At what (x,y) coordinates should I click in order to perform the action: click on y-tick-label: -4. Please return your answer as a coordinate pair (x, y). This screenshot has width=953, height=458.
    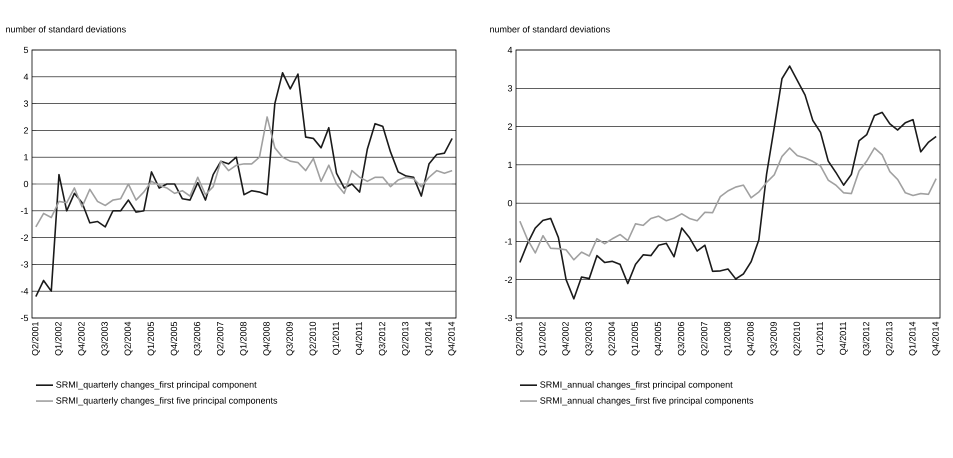
    Looking at the image, I should click on (24, 291).